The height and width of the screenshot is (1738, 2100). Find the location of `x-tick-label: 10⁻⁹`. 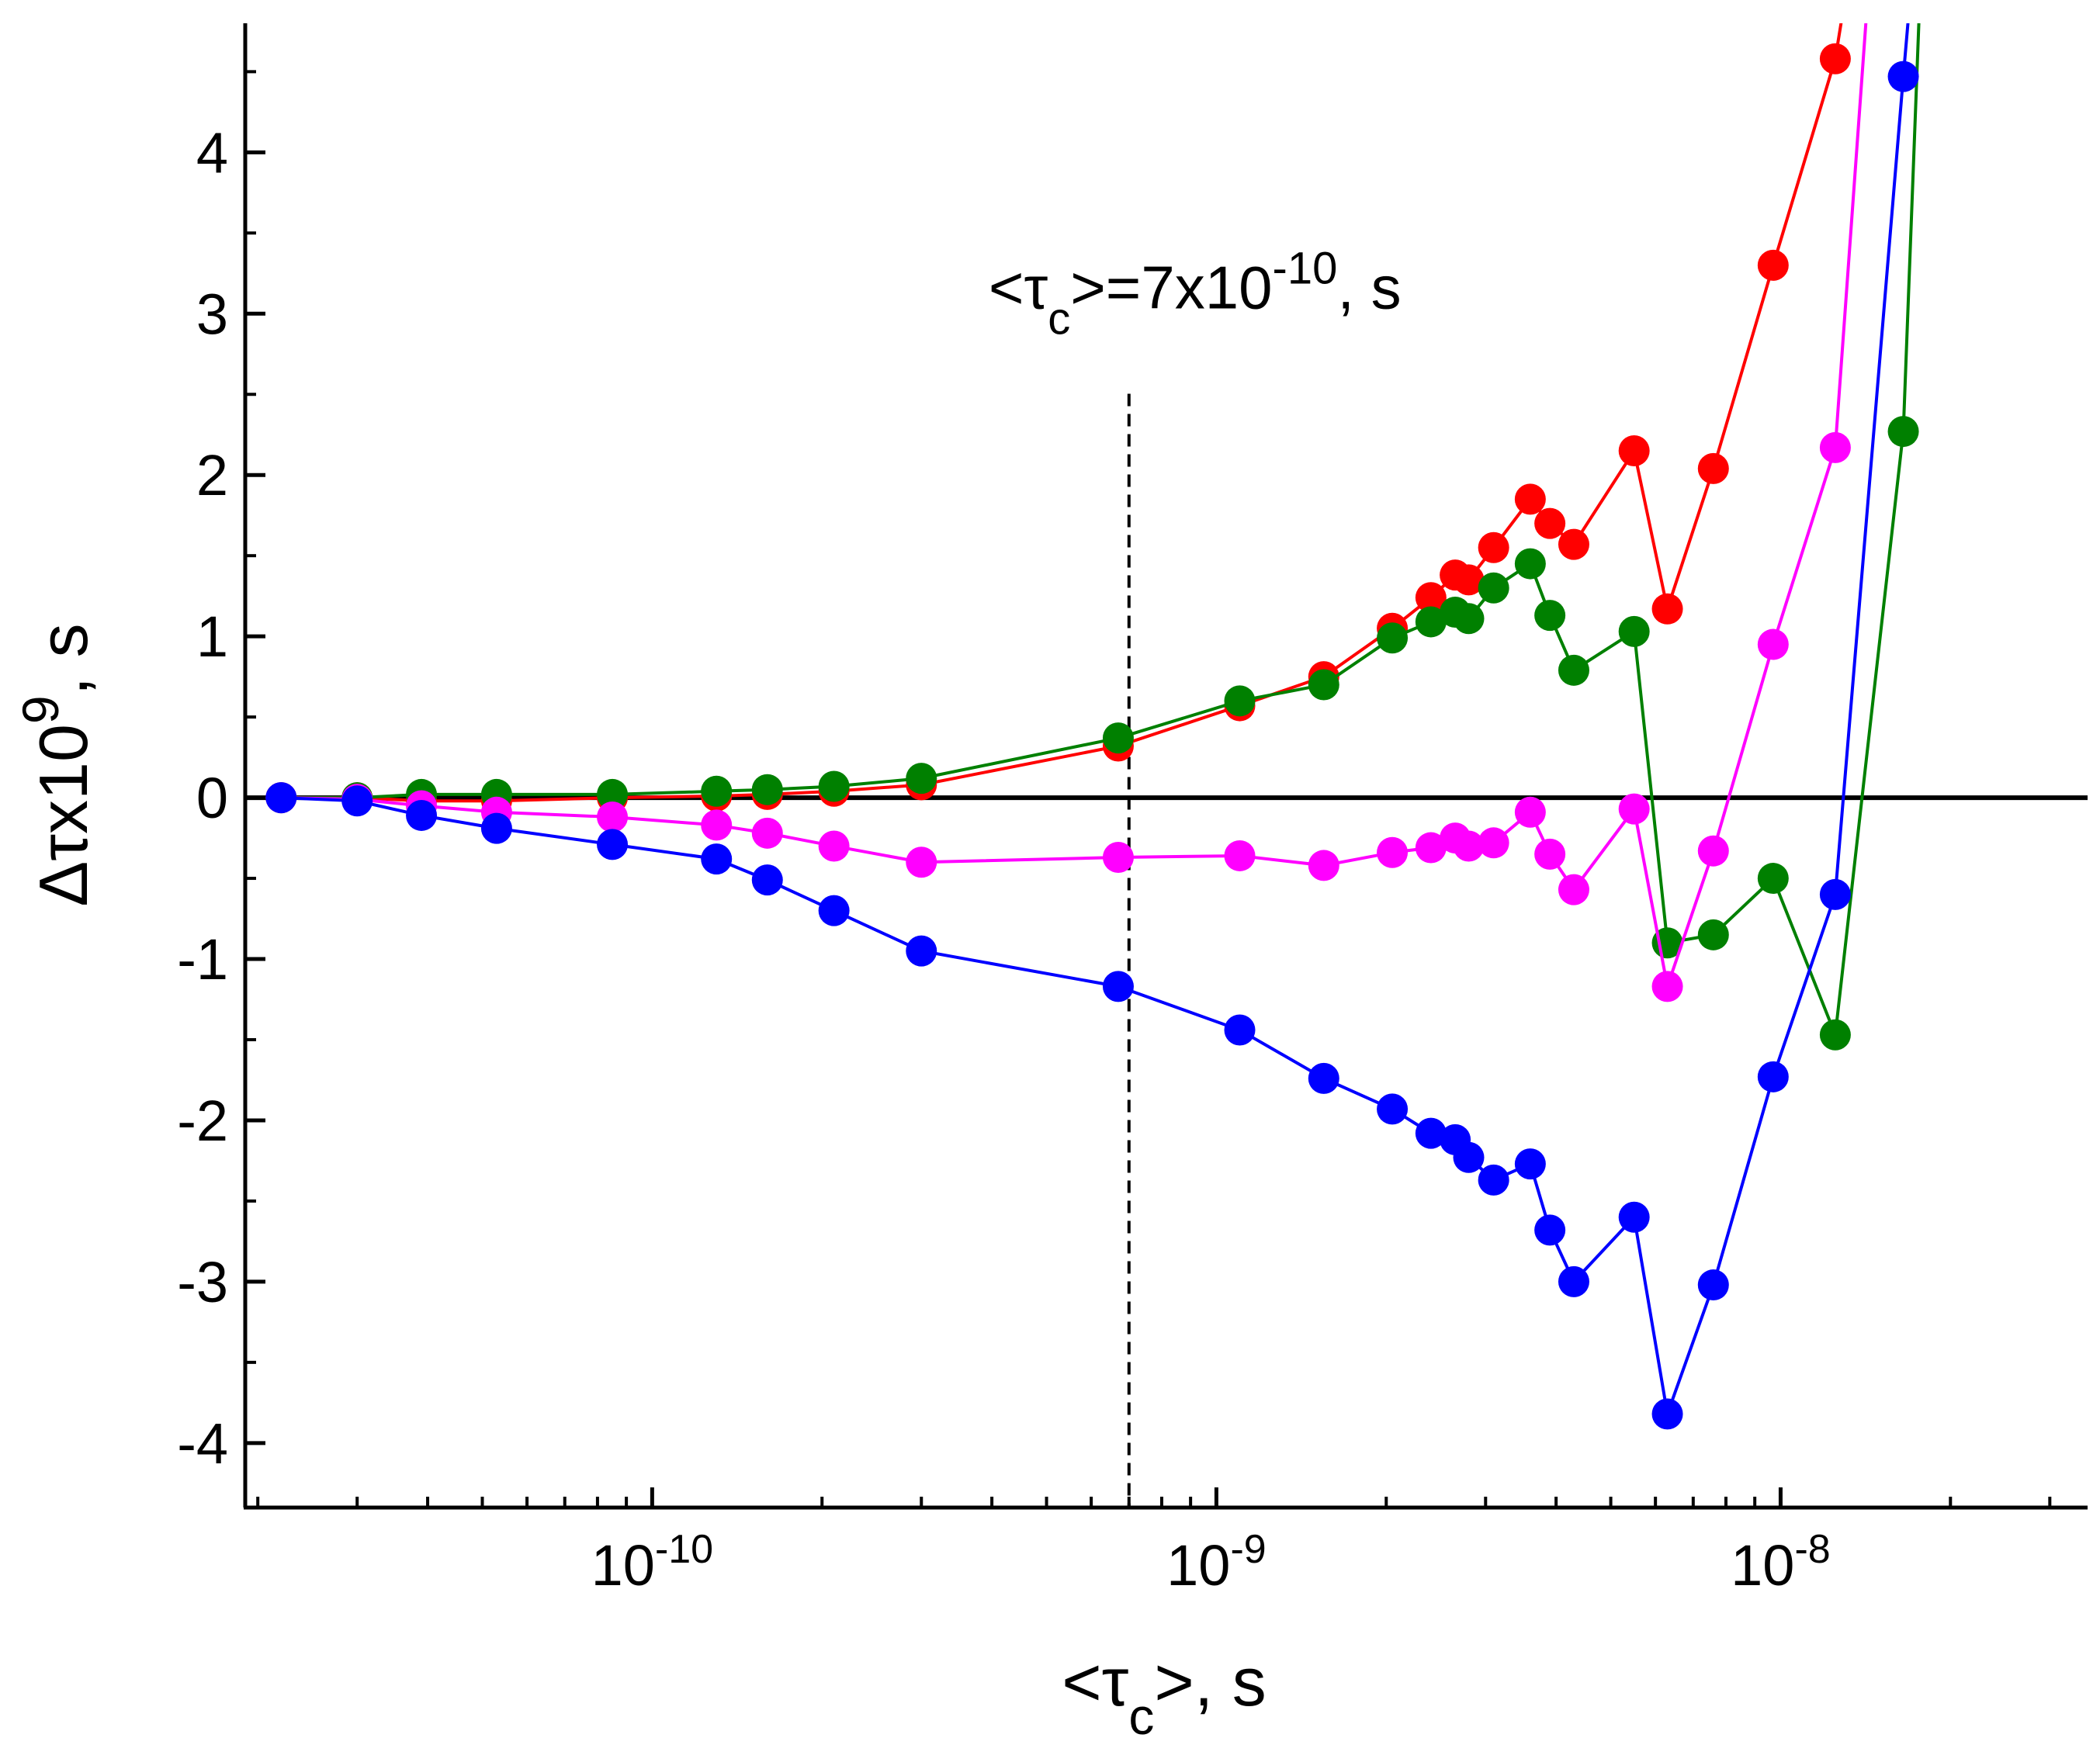

x-tick-label: 10⁻⁹ is located at coordinates (1216, 1562).